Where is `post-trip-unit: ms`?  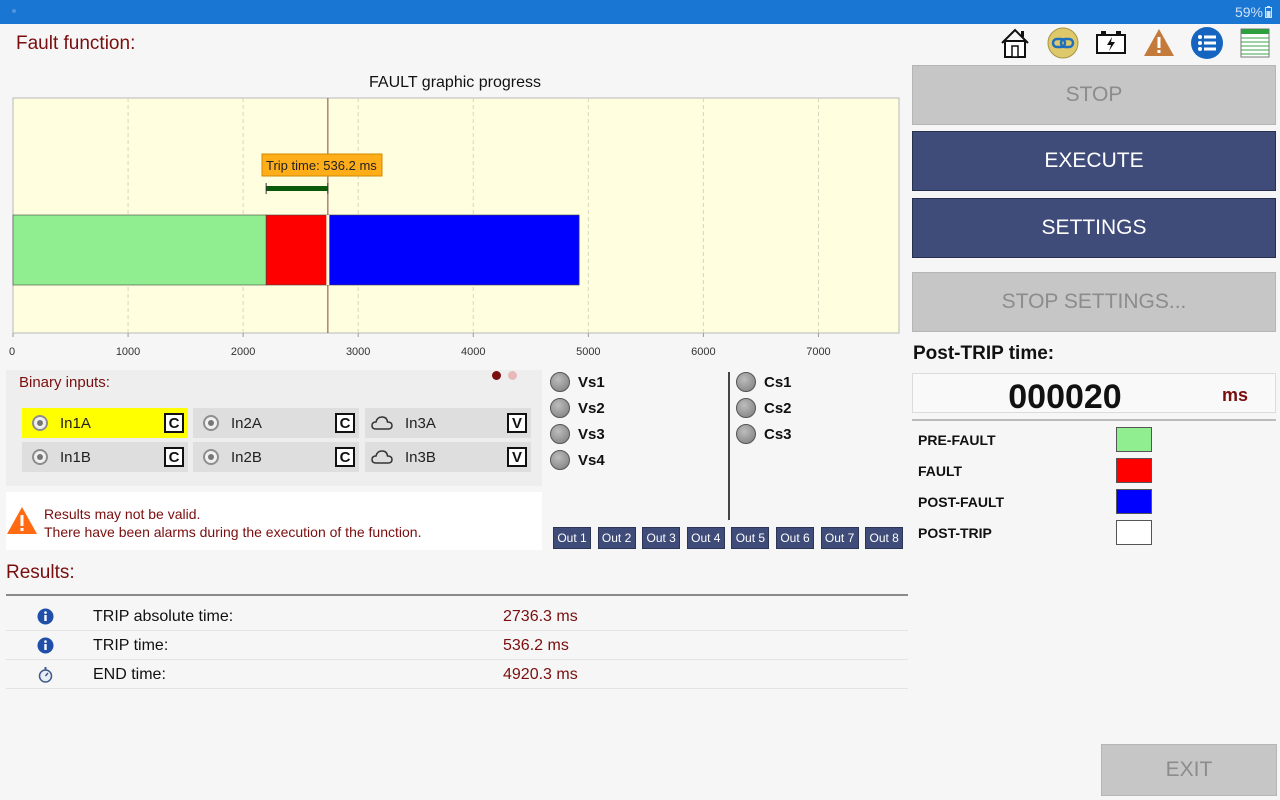 post-trip-unit: ms is located at coordinates (1235, 395).